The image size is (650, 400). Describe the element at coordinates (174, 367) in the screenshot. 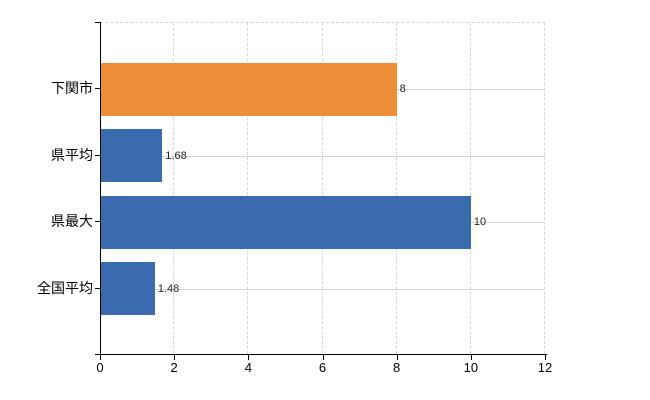

I see `x-axis-tick-label: 2` at that location.